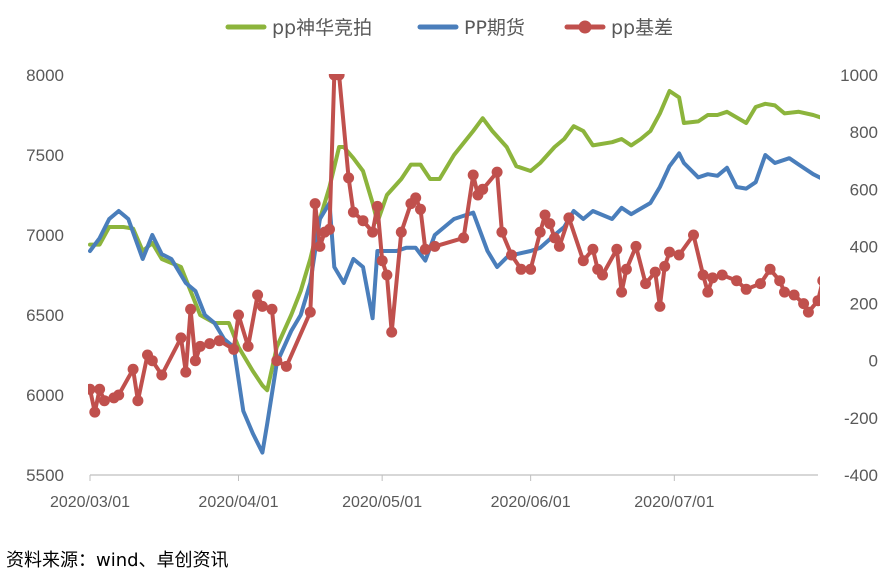 The image size is (885, 575). Describe the element at coordinates (45, 75) in the screenshot. I see `y-left-tick-label: 8000` at that location.